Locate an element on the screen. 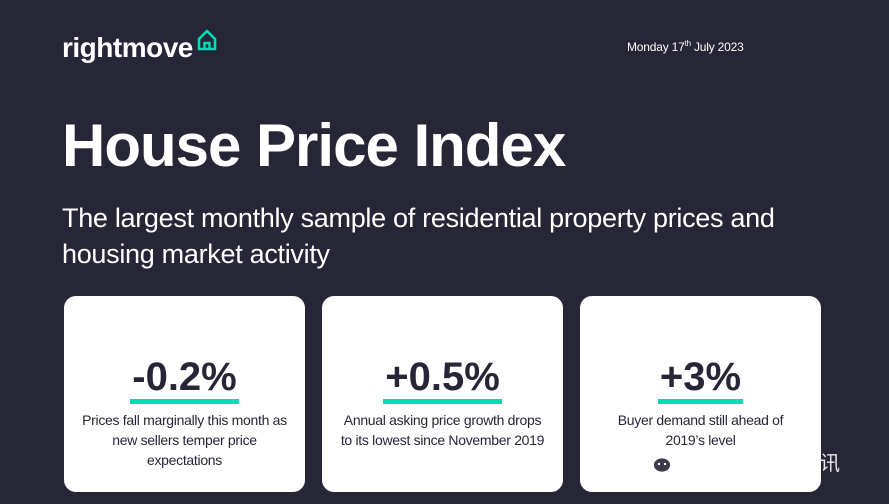  watermark: 焕华出国留学资讯 is located at coordinates (740, 461).